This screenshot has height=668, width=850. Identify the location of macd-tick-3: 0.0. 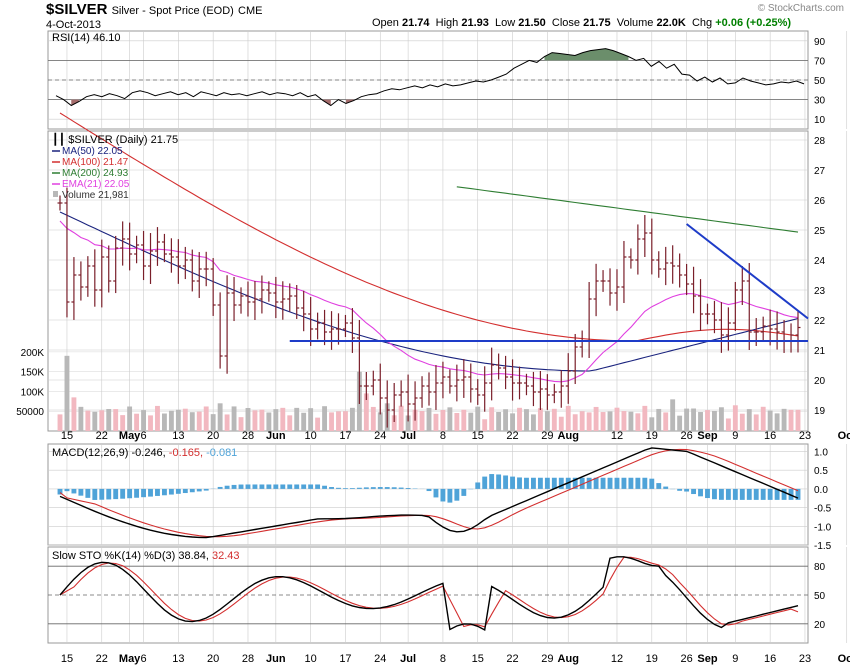
(821, 490).